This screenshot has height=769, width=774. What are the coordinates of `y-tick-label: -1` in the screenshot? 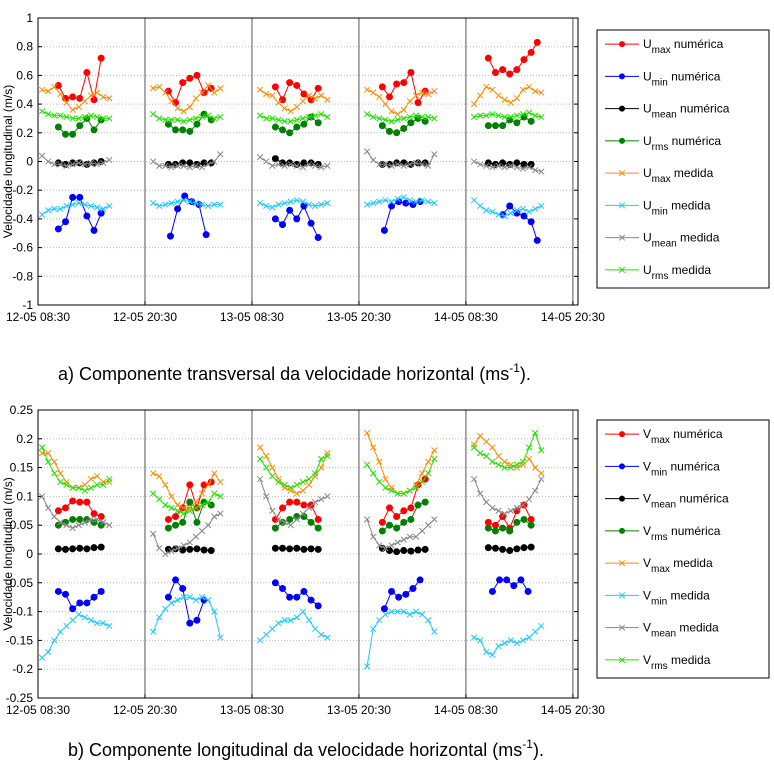 It's located at (27, 305).